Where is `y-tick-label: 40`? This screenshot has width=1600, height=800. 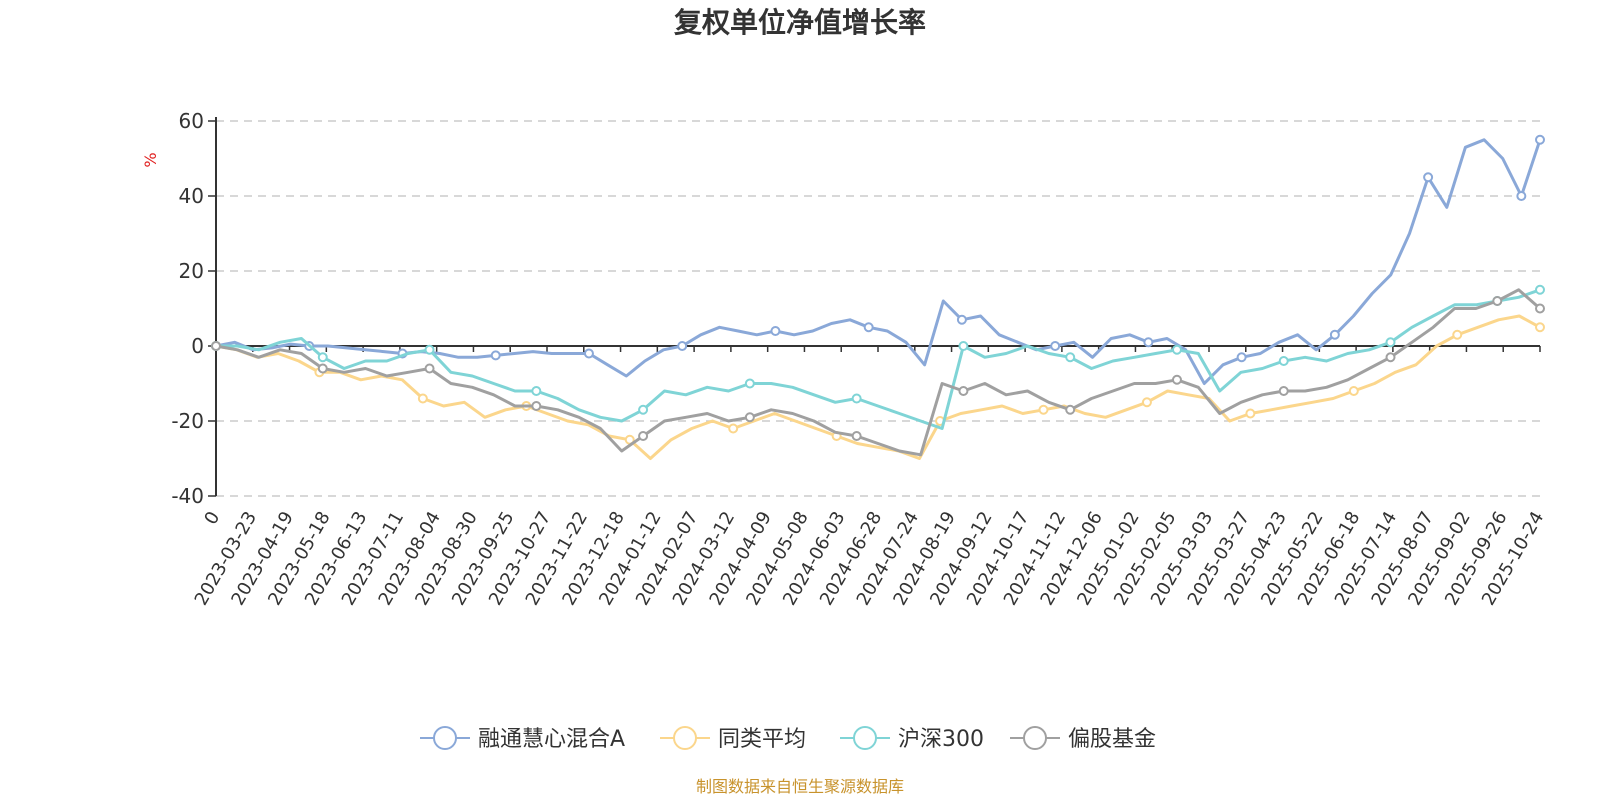 y-tick-label: 40 is located at coordinates (191, 196).